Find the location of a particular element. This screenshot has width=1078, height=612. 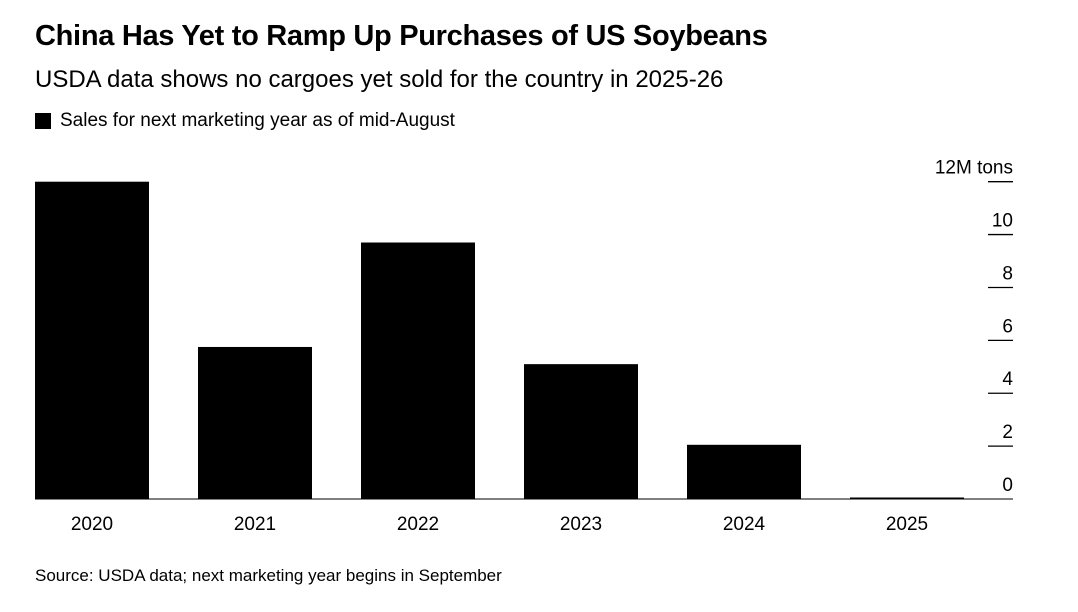

y-tick-label: 4 is located at coordinates (1007, 379).